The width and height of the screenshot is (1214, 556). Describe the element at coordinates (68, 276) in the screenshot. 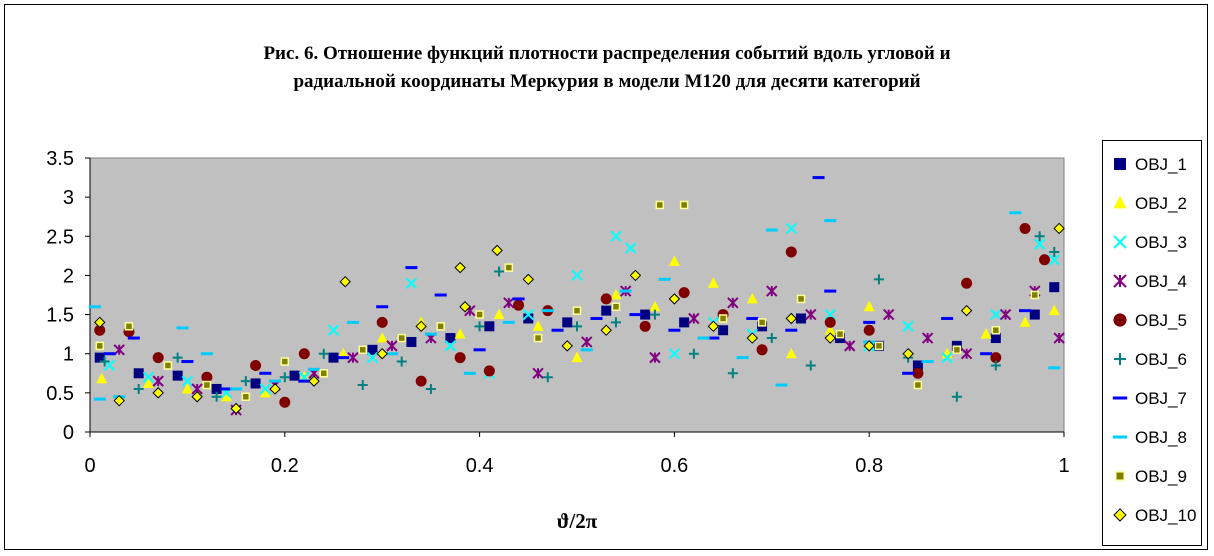

I see `y-tick-label: 2` at that location.